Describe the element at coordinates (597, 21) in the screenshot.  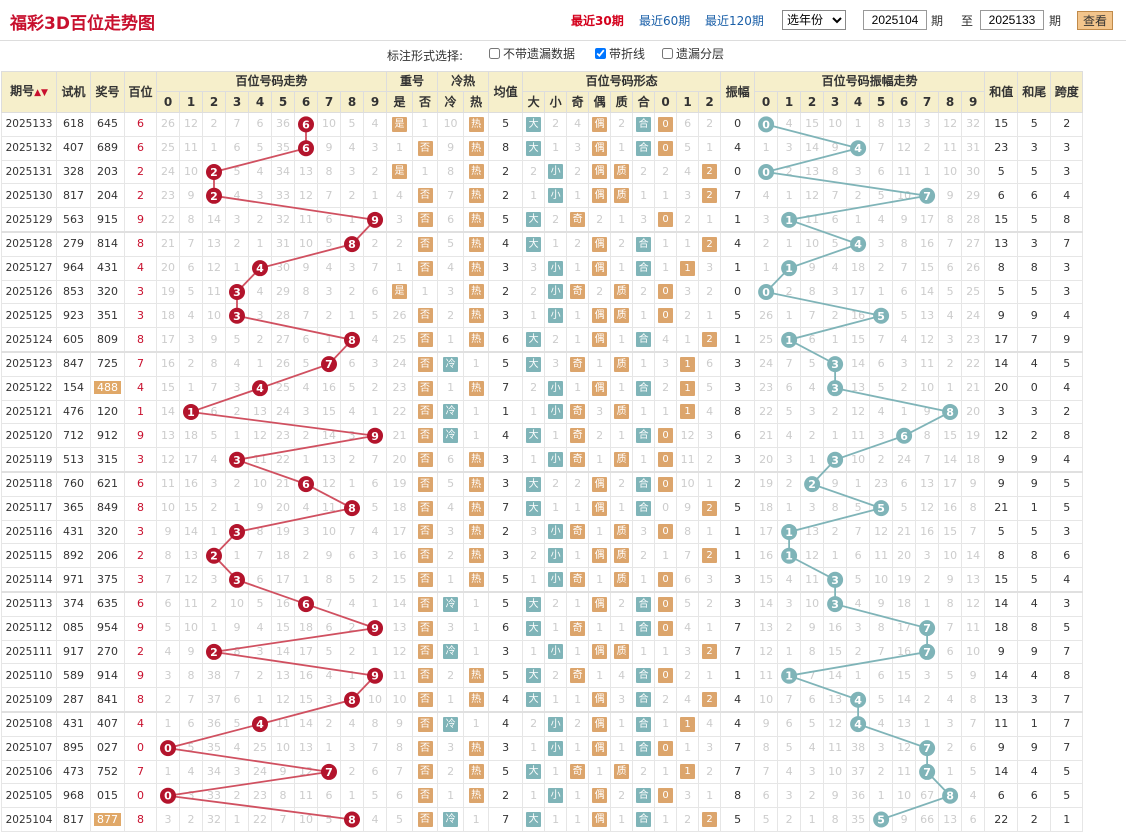
I see `recent-30-link: 最近30期` at that location.